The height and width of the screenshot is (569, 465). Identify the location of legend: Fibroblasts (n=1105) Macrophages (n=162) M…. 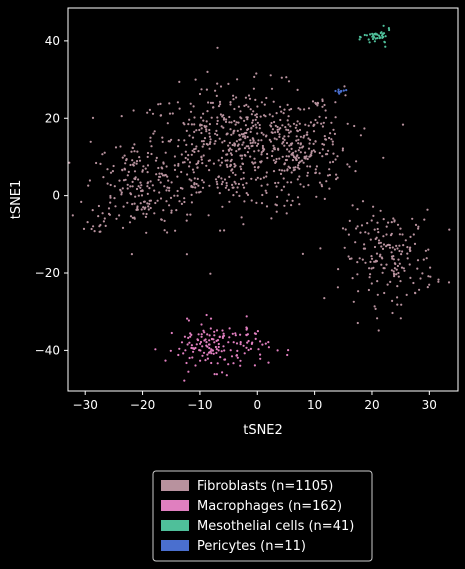
(262, 516).